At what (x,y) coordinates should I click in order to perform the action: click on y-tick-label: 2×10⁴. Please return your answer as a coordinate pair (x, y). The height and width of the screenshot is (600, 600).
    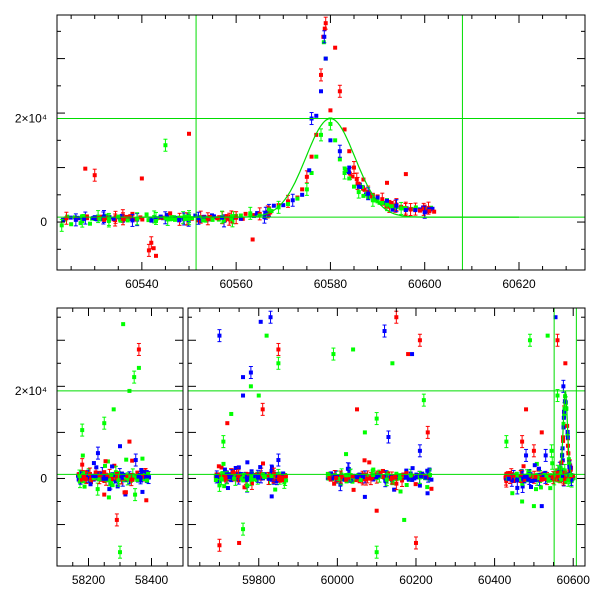
    Looking at the image, I should click on (31, 391).